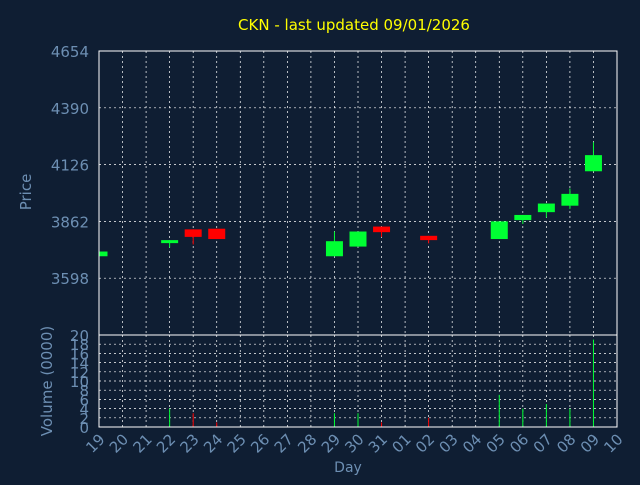 The width and height of the screenshot is (640, 485). I want to click on price-tick-label: 3862, so click(70, 222).